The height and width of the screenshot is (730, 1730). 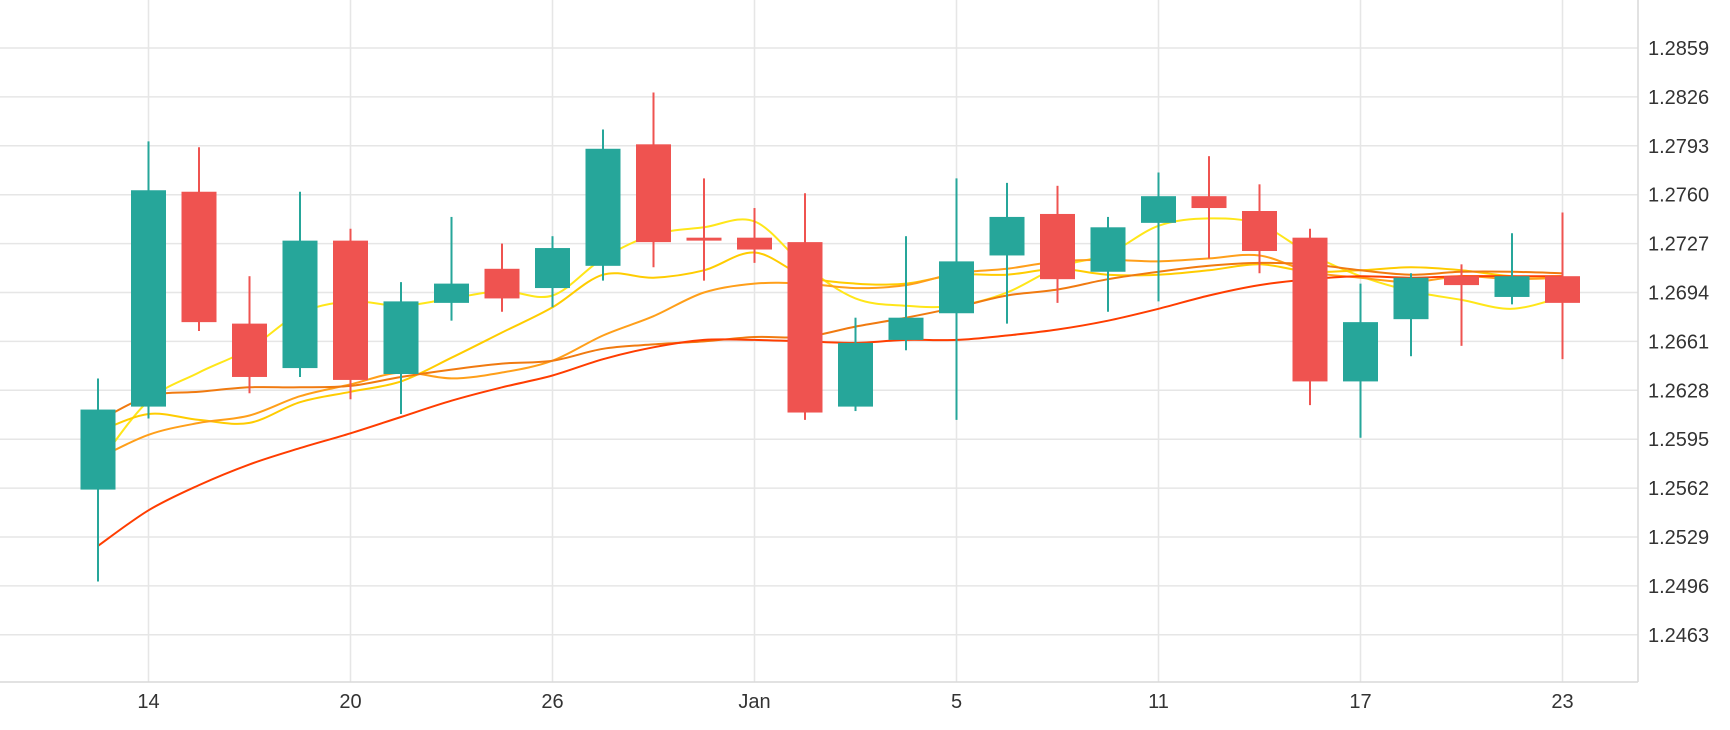 What do you see at coordinates (1678, 440) in the screenshot?
I see `y-tick-label: 1.2595` at bounding box center [1678, 440].